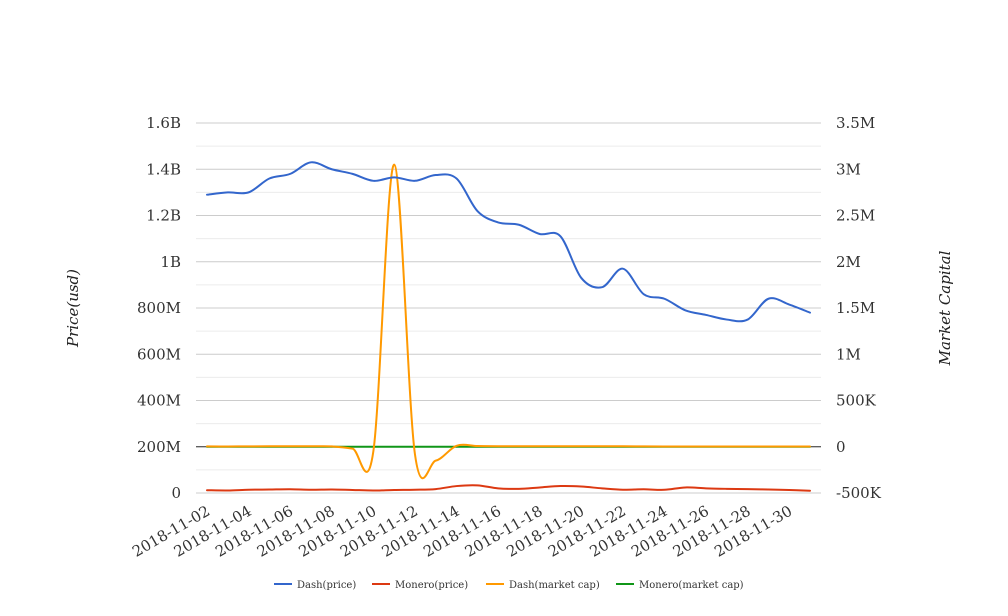  I want to click on left-tick-label: 1B, so click(170, 262).